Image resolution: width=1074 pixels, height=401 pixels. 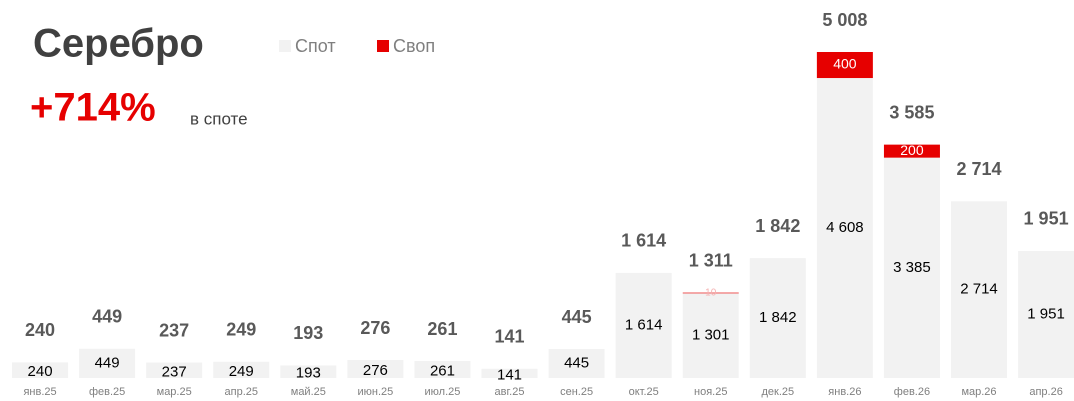 What do you see at coordinates (577, 317) in the screenshot?
I see `total-label: 445` at bounding box center [577, 317].